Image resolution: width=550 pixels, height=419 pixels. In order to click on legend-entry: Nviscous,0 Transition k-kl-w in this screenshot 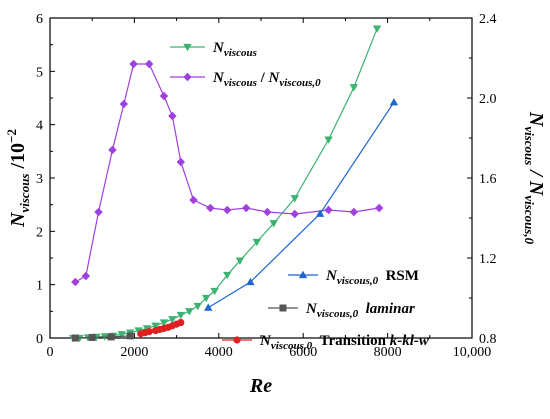, I will do `click(326, 342)`.